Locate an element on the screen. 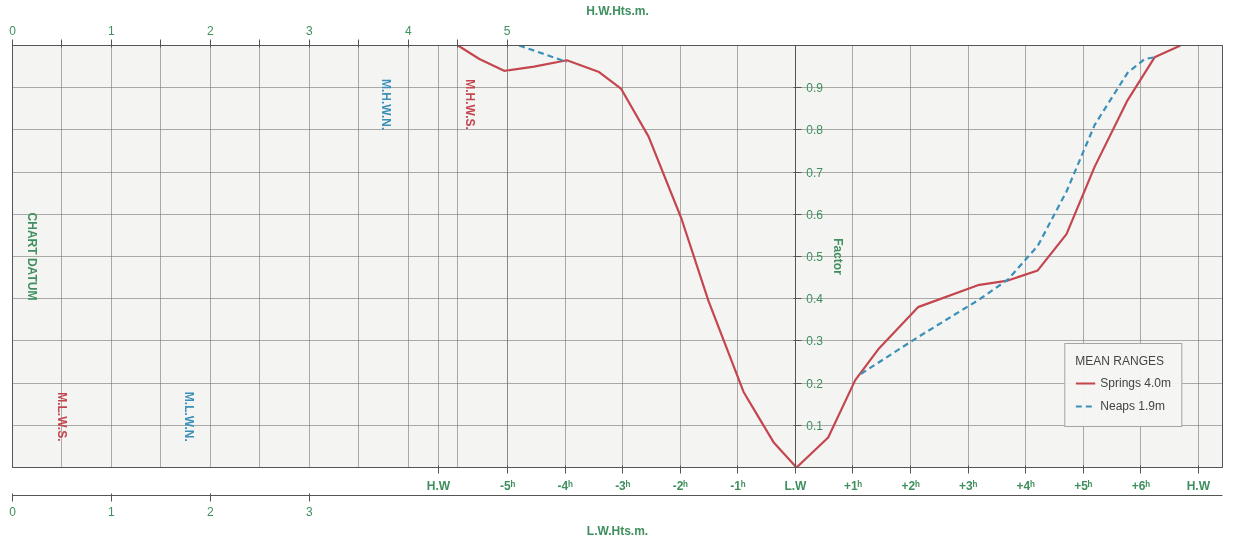  x-tick-label: +5ʰ is located at coordinates (1083, 485).